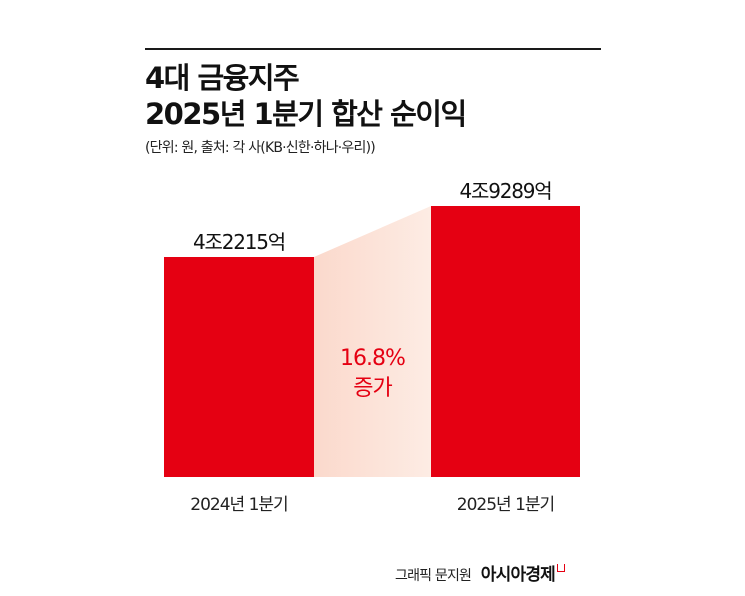 This screenshot has height=596, width=745. I want to click on graphic-credit: 그래픽 문지원, so click(433, 576).